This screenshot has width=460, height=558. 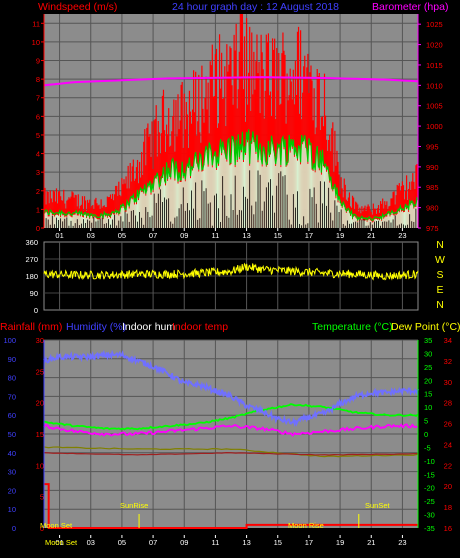 I want to click on wind-x-label-23: 23, so click(x=402, y=235).